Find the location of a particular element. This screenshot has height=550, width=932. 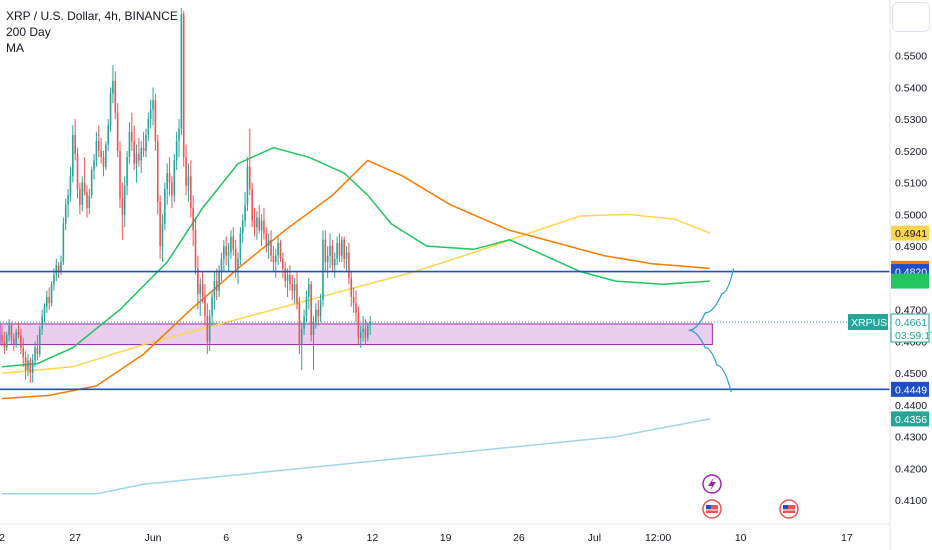

legend-indicator-line1: 200 Day is located at coordinates (28, 32).